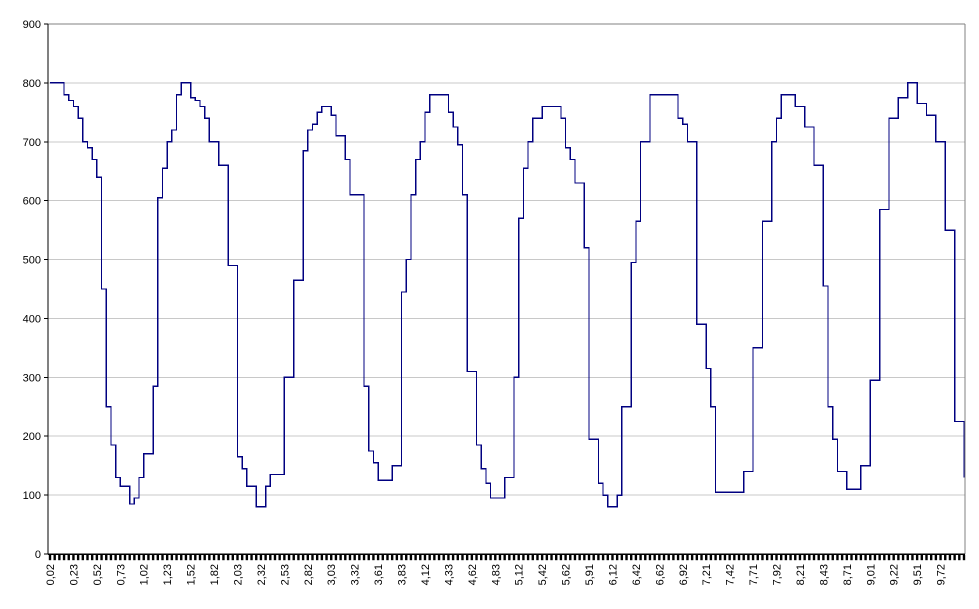 The width and height of the screenshot is (979, 609). Describe the element at coordinates (32, 496) in the screenshot. I see `y-tick-label: 100` at that location.